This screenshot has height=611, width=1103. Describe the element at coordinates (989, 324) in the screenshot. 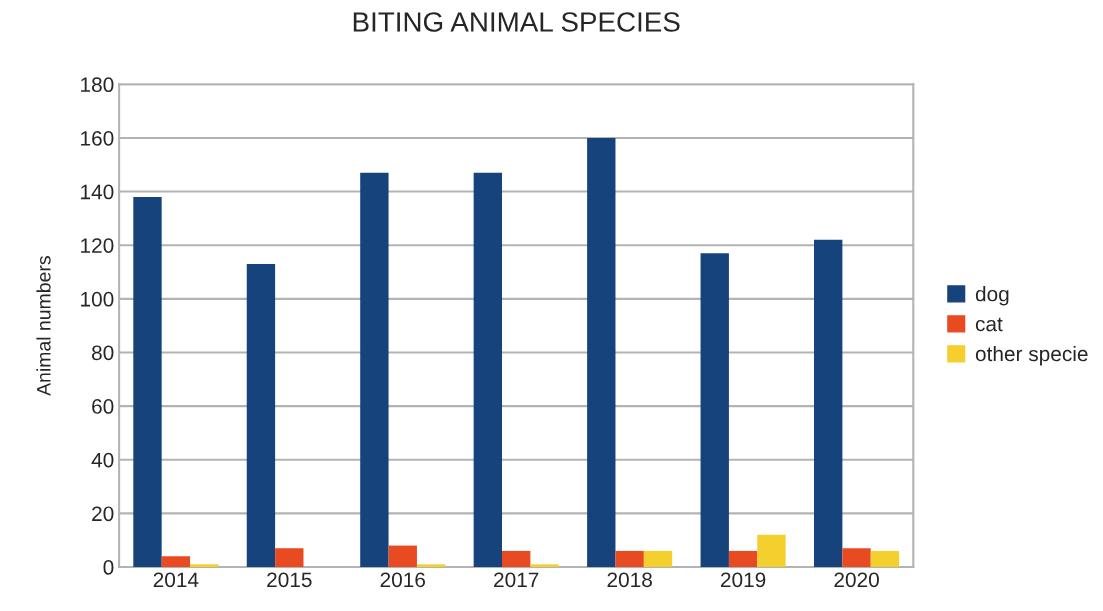

I see `legend-label: cat` at that location.